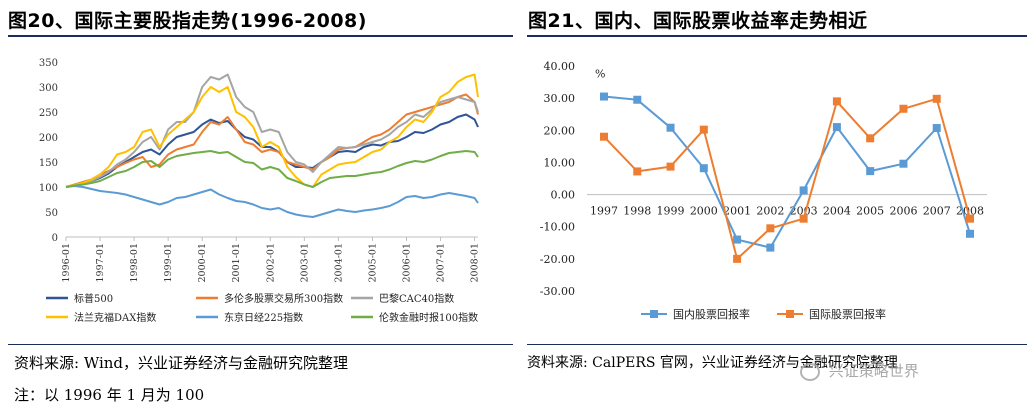 The image size is (1030, 411). I want to click on right-x-tick-label: 1998, so click(637, 211).